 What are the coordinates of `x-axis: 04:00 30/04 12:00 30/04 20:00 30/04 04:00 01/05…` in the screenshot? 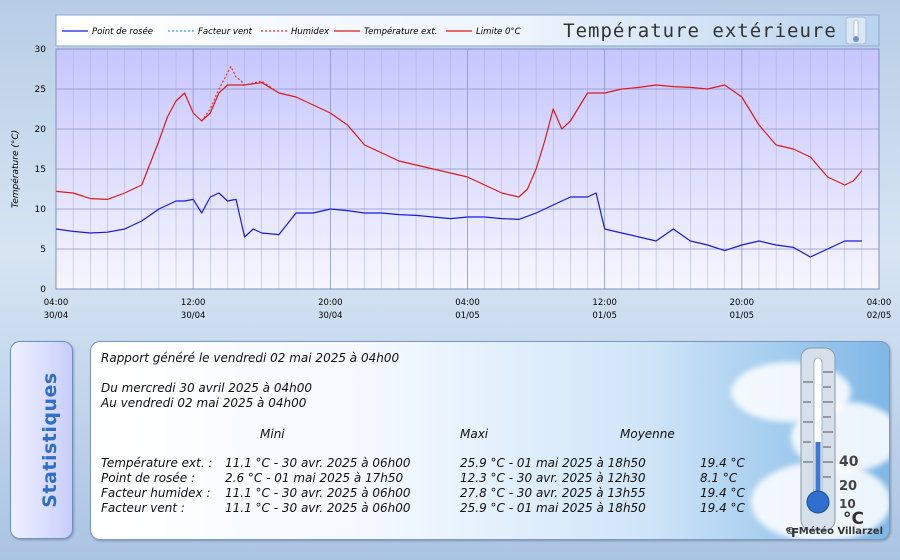 It's located at (468, 309).